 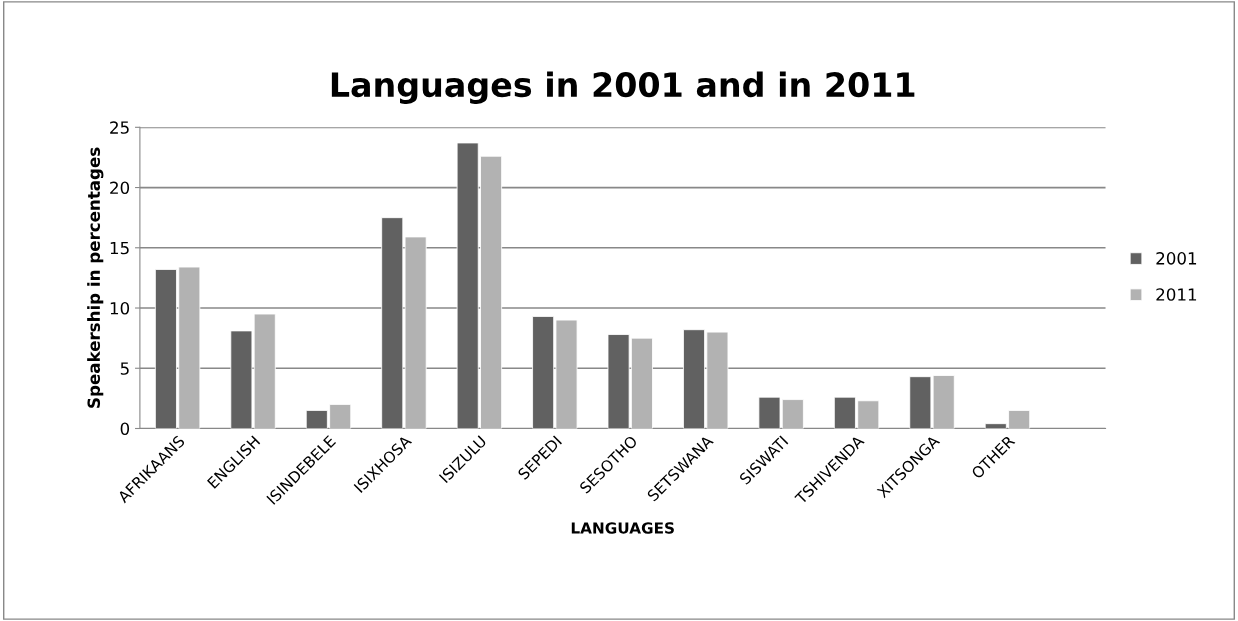 I want to click on y-tick-label: 15, so click(x=119, y=248).